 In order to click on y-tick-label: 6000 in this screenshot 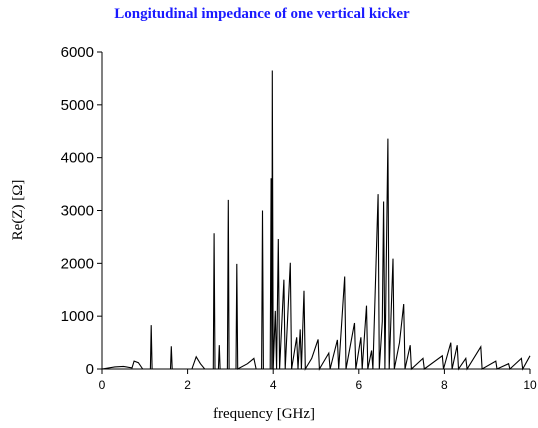, I will do `click(77, 52)`.